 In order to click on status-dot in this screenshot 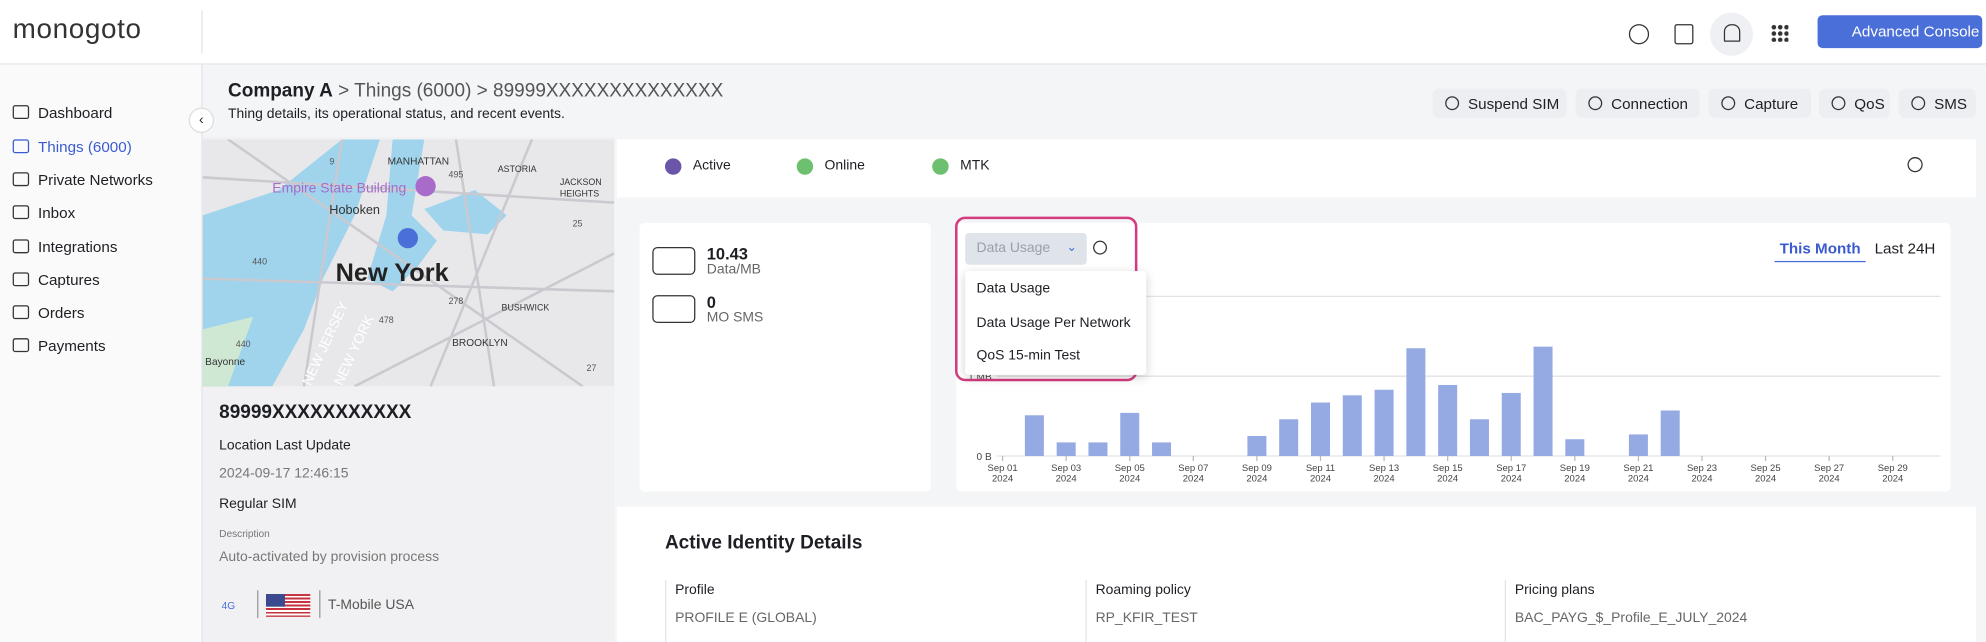, I will do `click(940, 166)`.